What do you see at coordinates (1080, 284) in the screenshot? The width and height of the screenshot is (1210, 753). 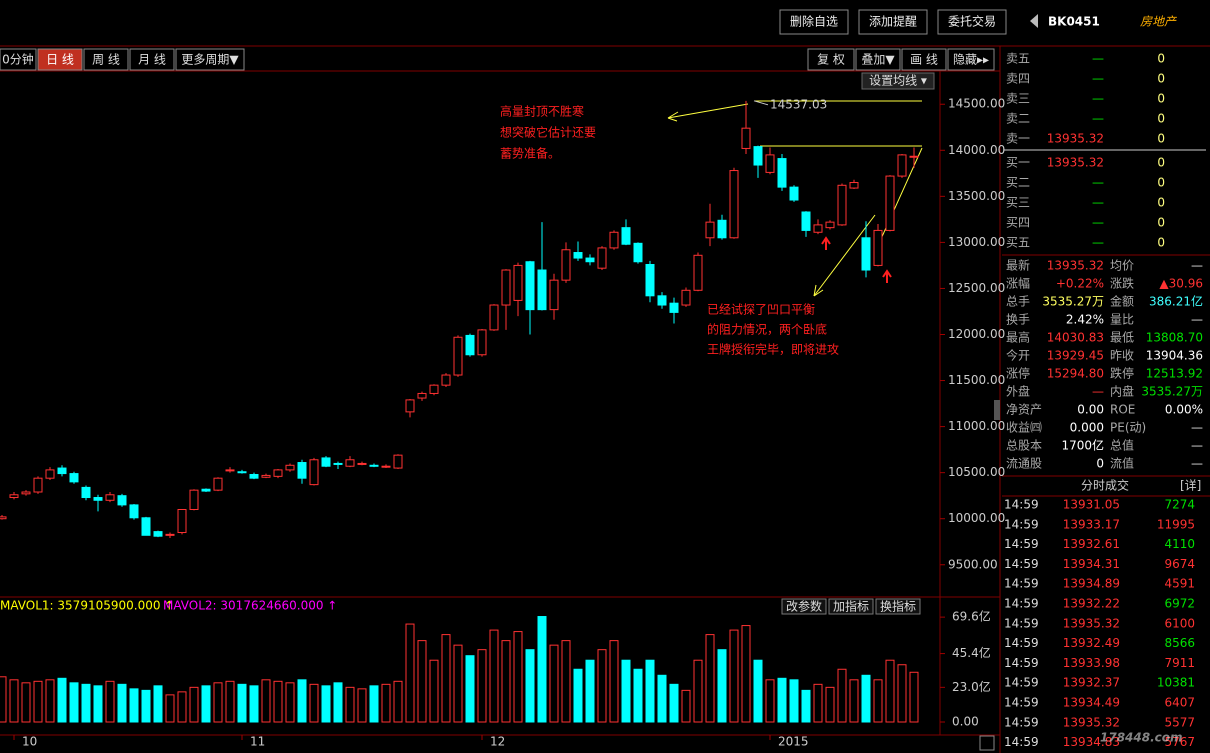 I see `quote-value: +0.22%` at bounding box center [1080, 284].